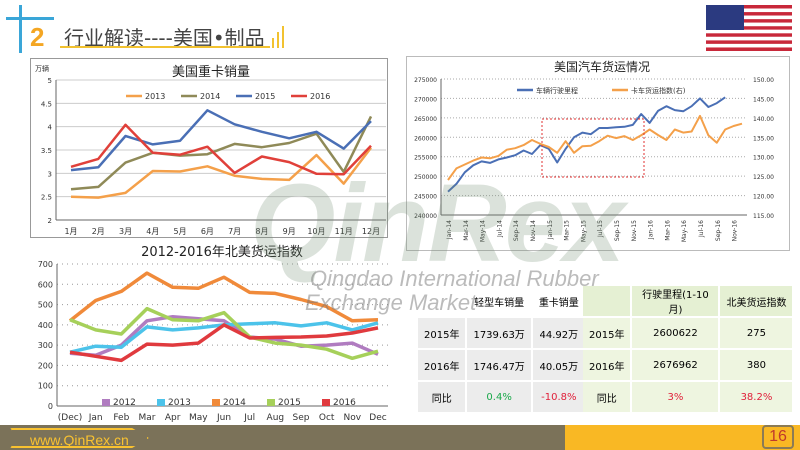  What do you see at coordinates (301, 418) in the screenshot?
I see `x-tick-label: Sep` at bounding box center [301, 418].